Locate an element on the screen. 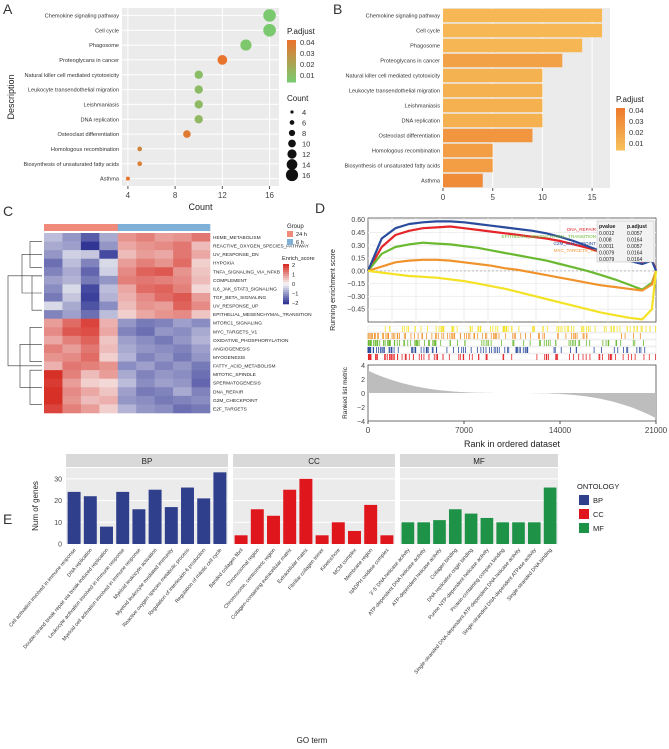  panel-d-table-header: p.adjust is located at coordinates (637, 227).